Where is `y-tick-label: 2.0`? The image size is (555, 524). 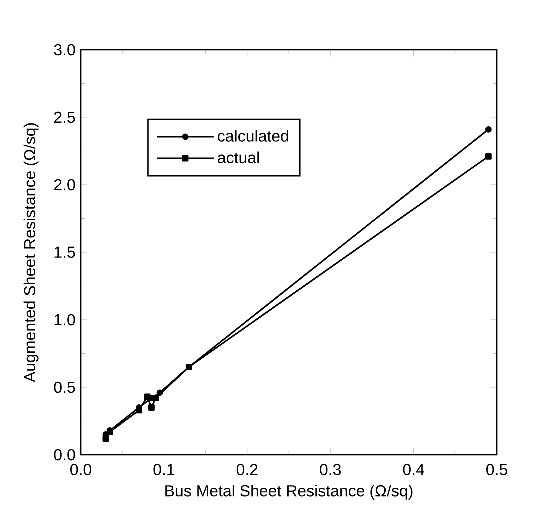
y-tick-label: 2.0 is located at coordinates (65, 185).